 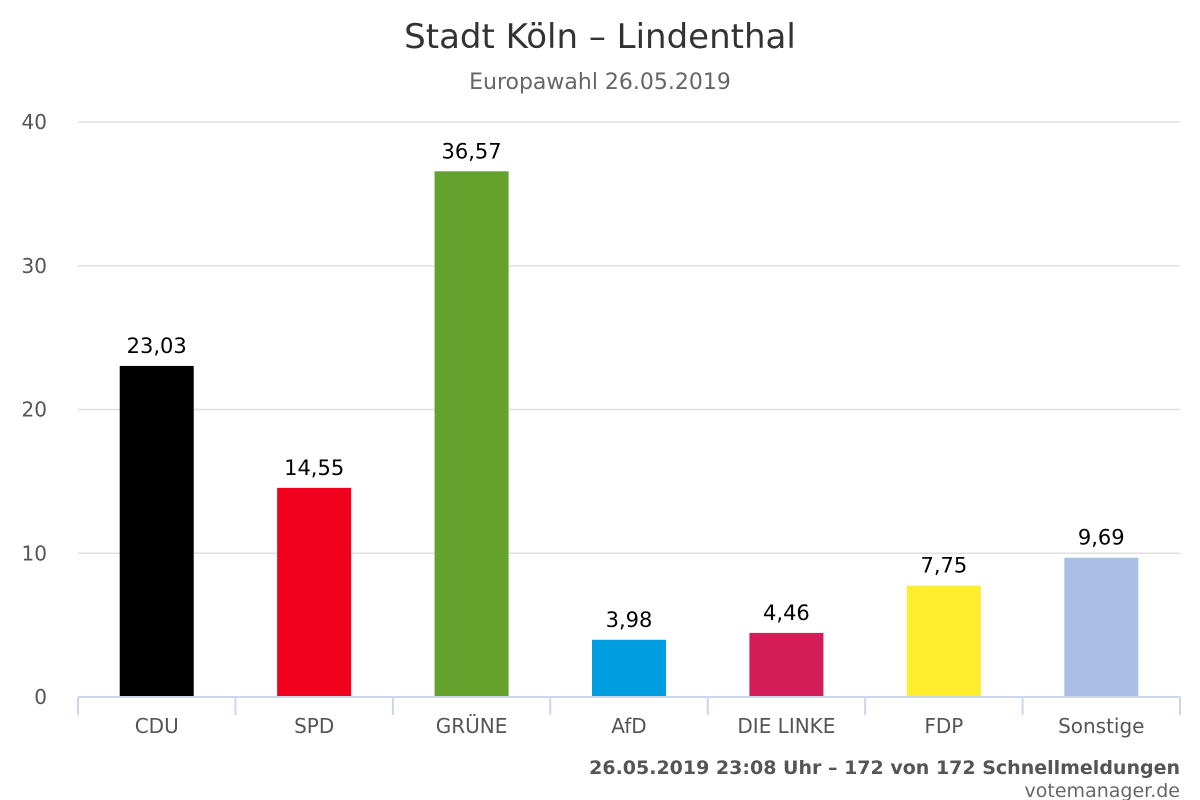 I want to click on y-tick-label: 0, so click(x=40, y=697).